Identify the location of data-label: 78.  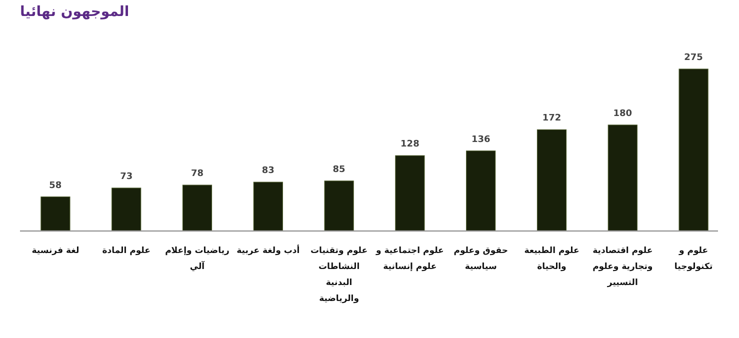
(197, 174).